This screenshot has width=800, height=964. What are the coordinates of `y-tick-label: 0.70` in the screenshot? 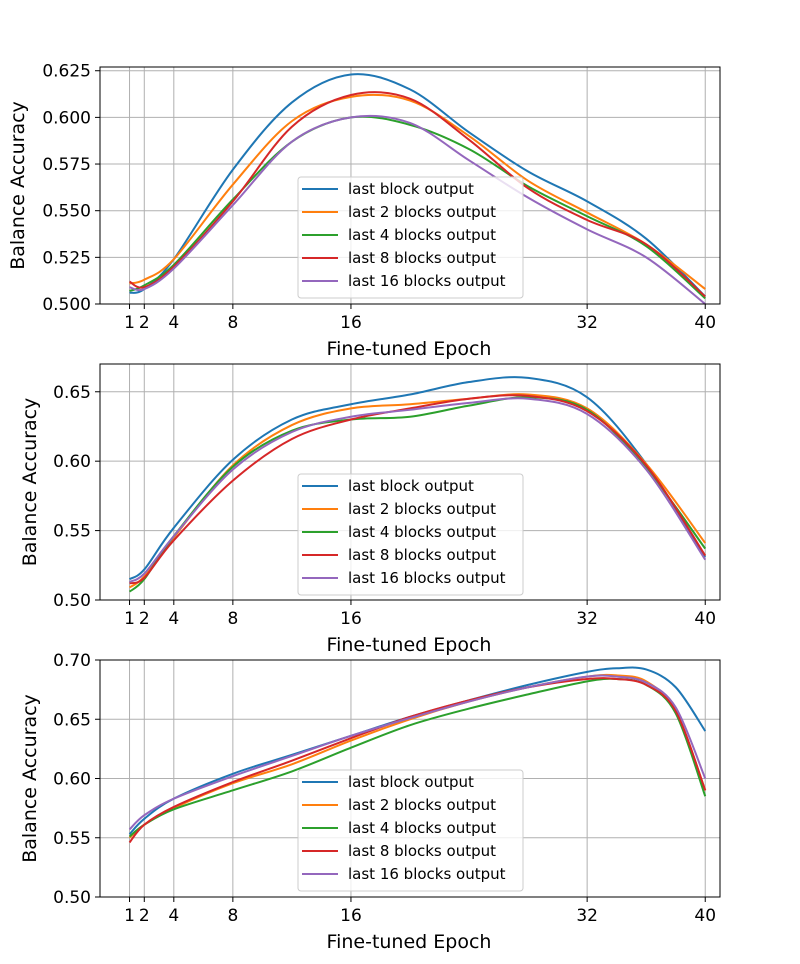 It's located at (72, 661).